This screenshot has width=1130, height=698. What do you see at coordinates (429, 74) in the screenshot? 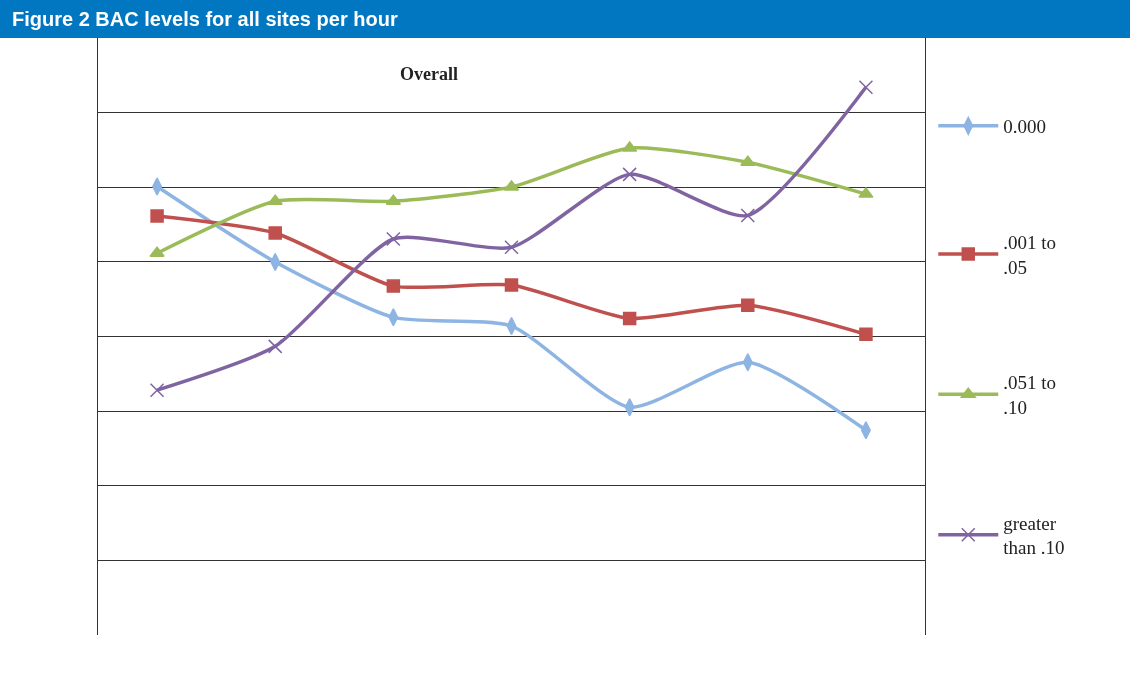
I see `chart-subtitle: Overall` at bounding box center [429, 74].